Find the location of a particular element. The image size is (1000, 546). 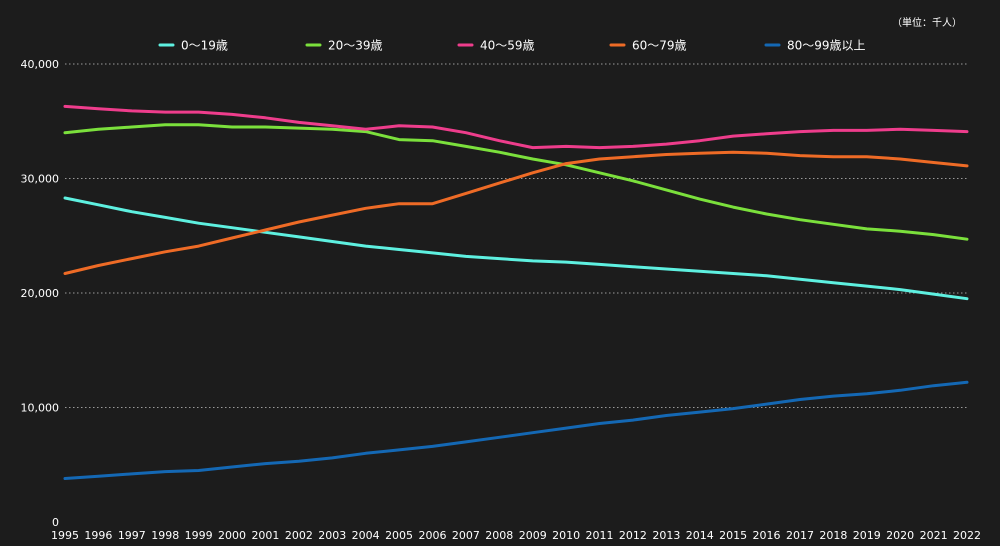

y-tick-label: 40,000 is located at coordinates (40, 64).